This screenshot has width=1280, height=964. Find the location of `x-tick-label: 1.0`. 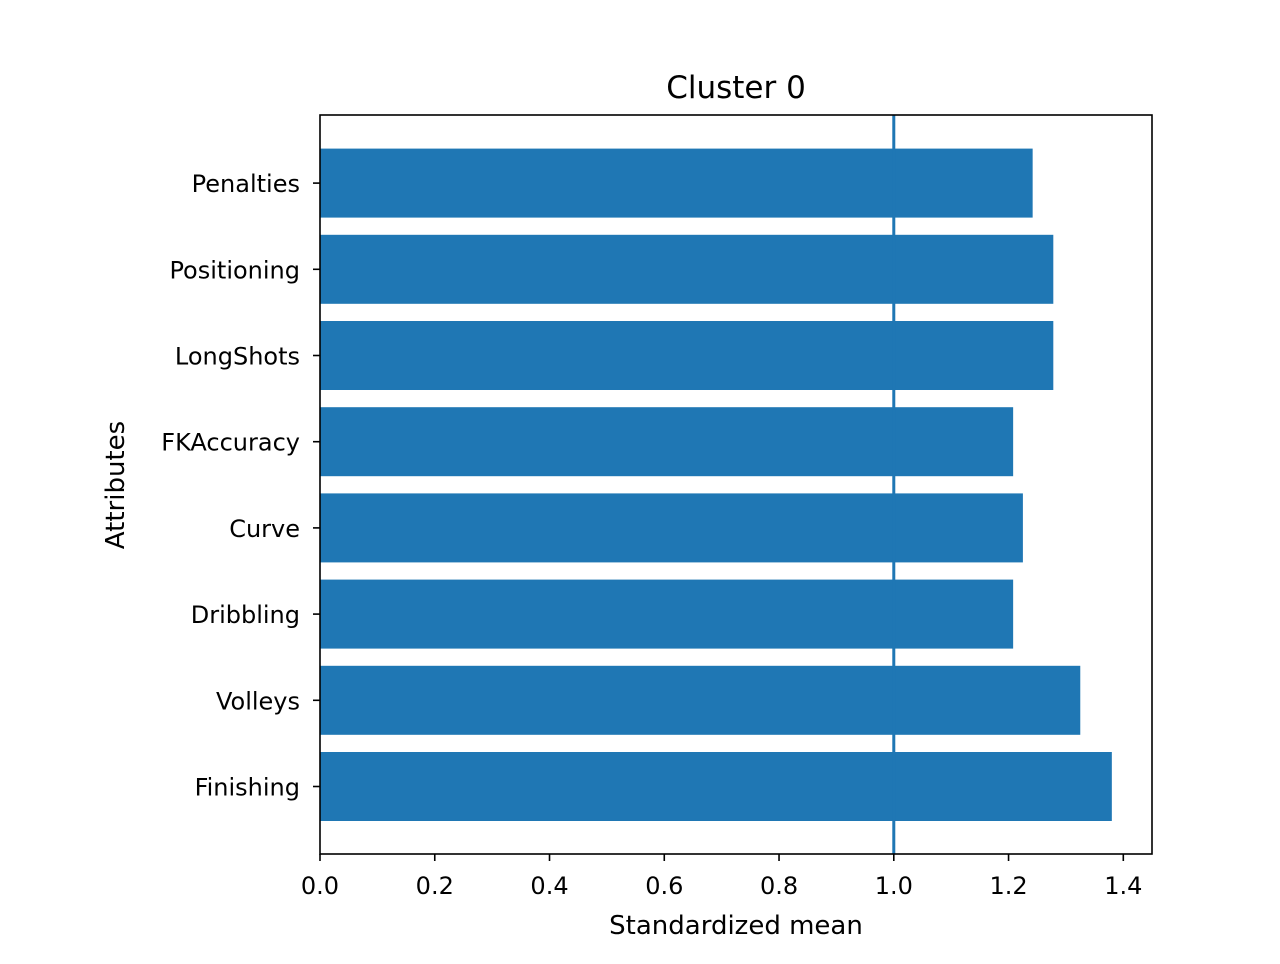

x-tick-label: 1.0 is located at coordinates (894, 886).